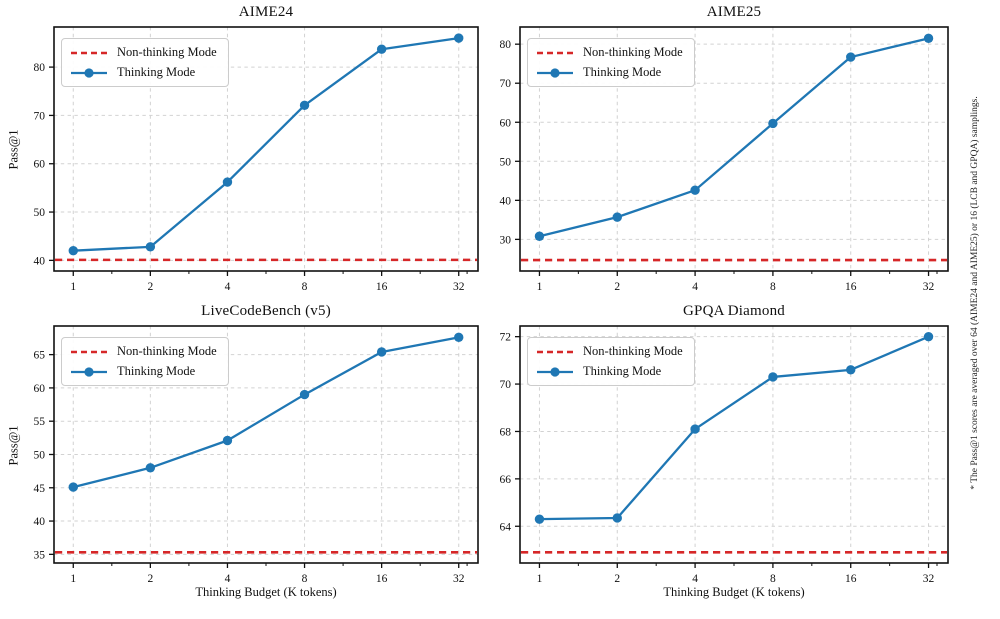  Describe the element at coordinates (13, 445) in the screenshot. I see `y-axis-label-bottom: Pass@1` at that location.